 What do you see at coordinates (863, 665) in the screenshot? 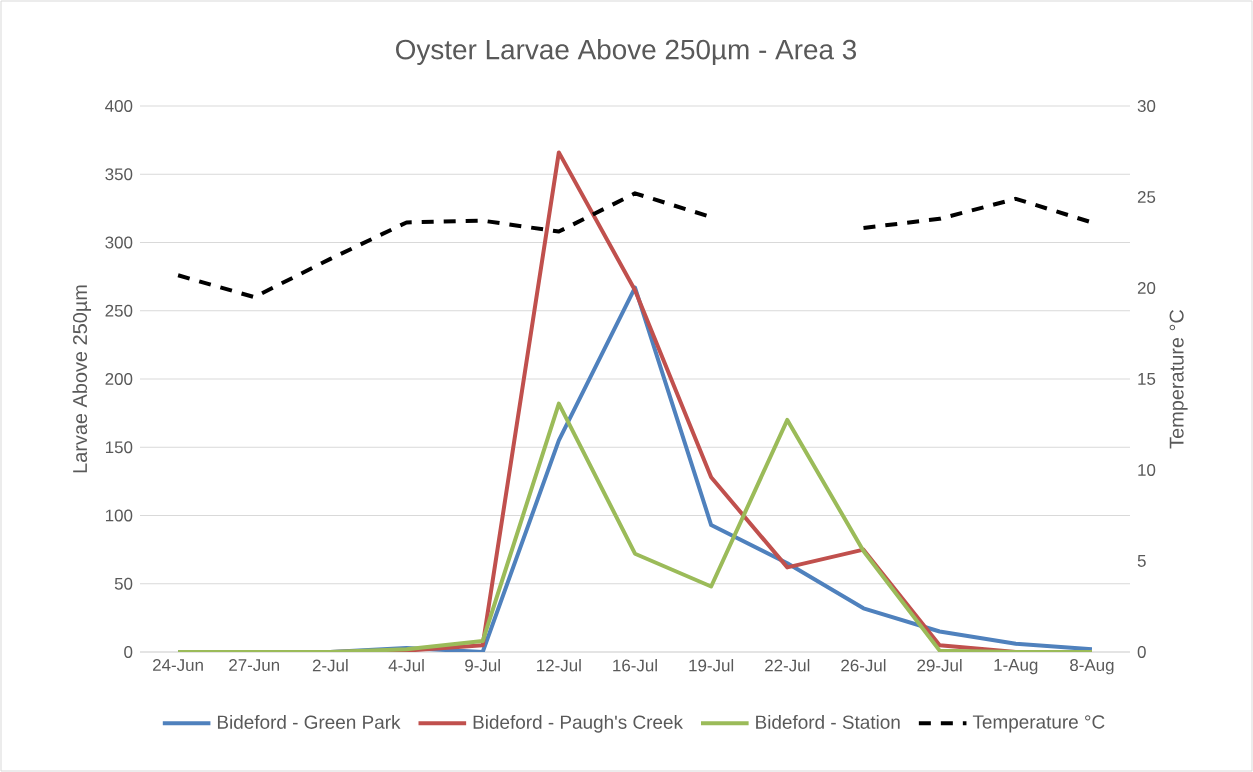
I see `x-tick-label: 26-Jul` at bounding box center [863, 665].